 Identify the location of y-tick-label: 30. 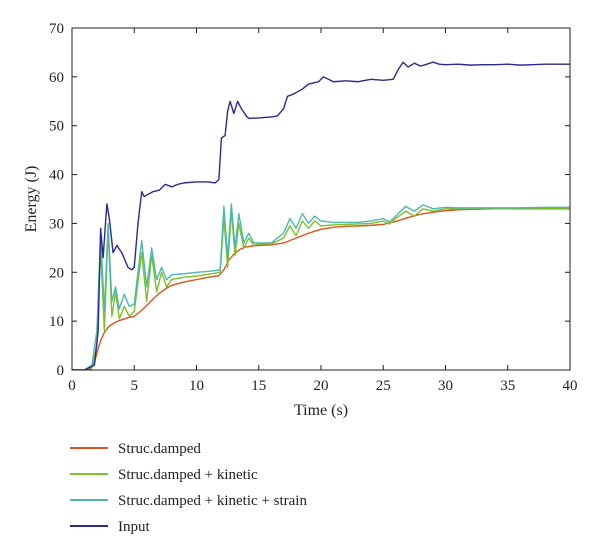
(56, 224).